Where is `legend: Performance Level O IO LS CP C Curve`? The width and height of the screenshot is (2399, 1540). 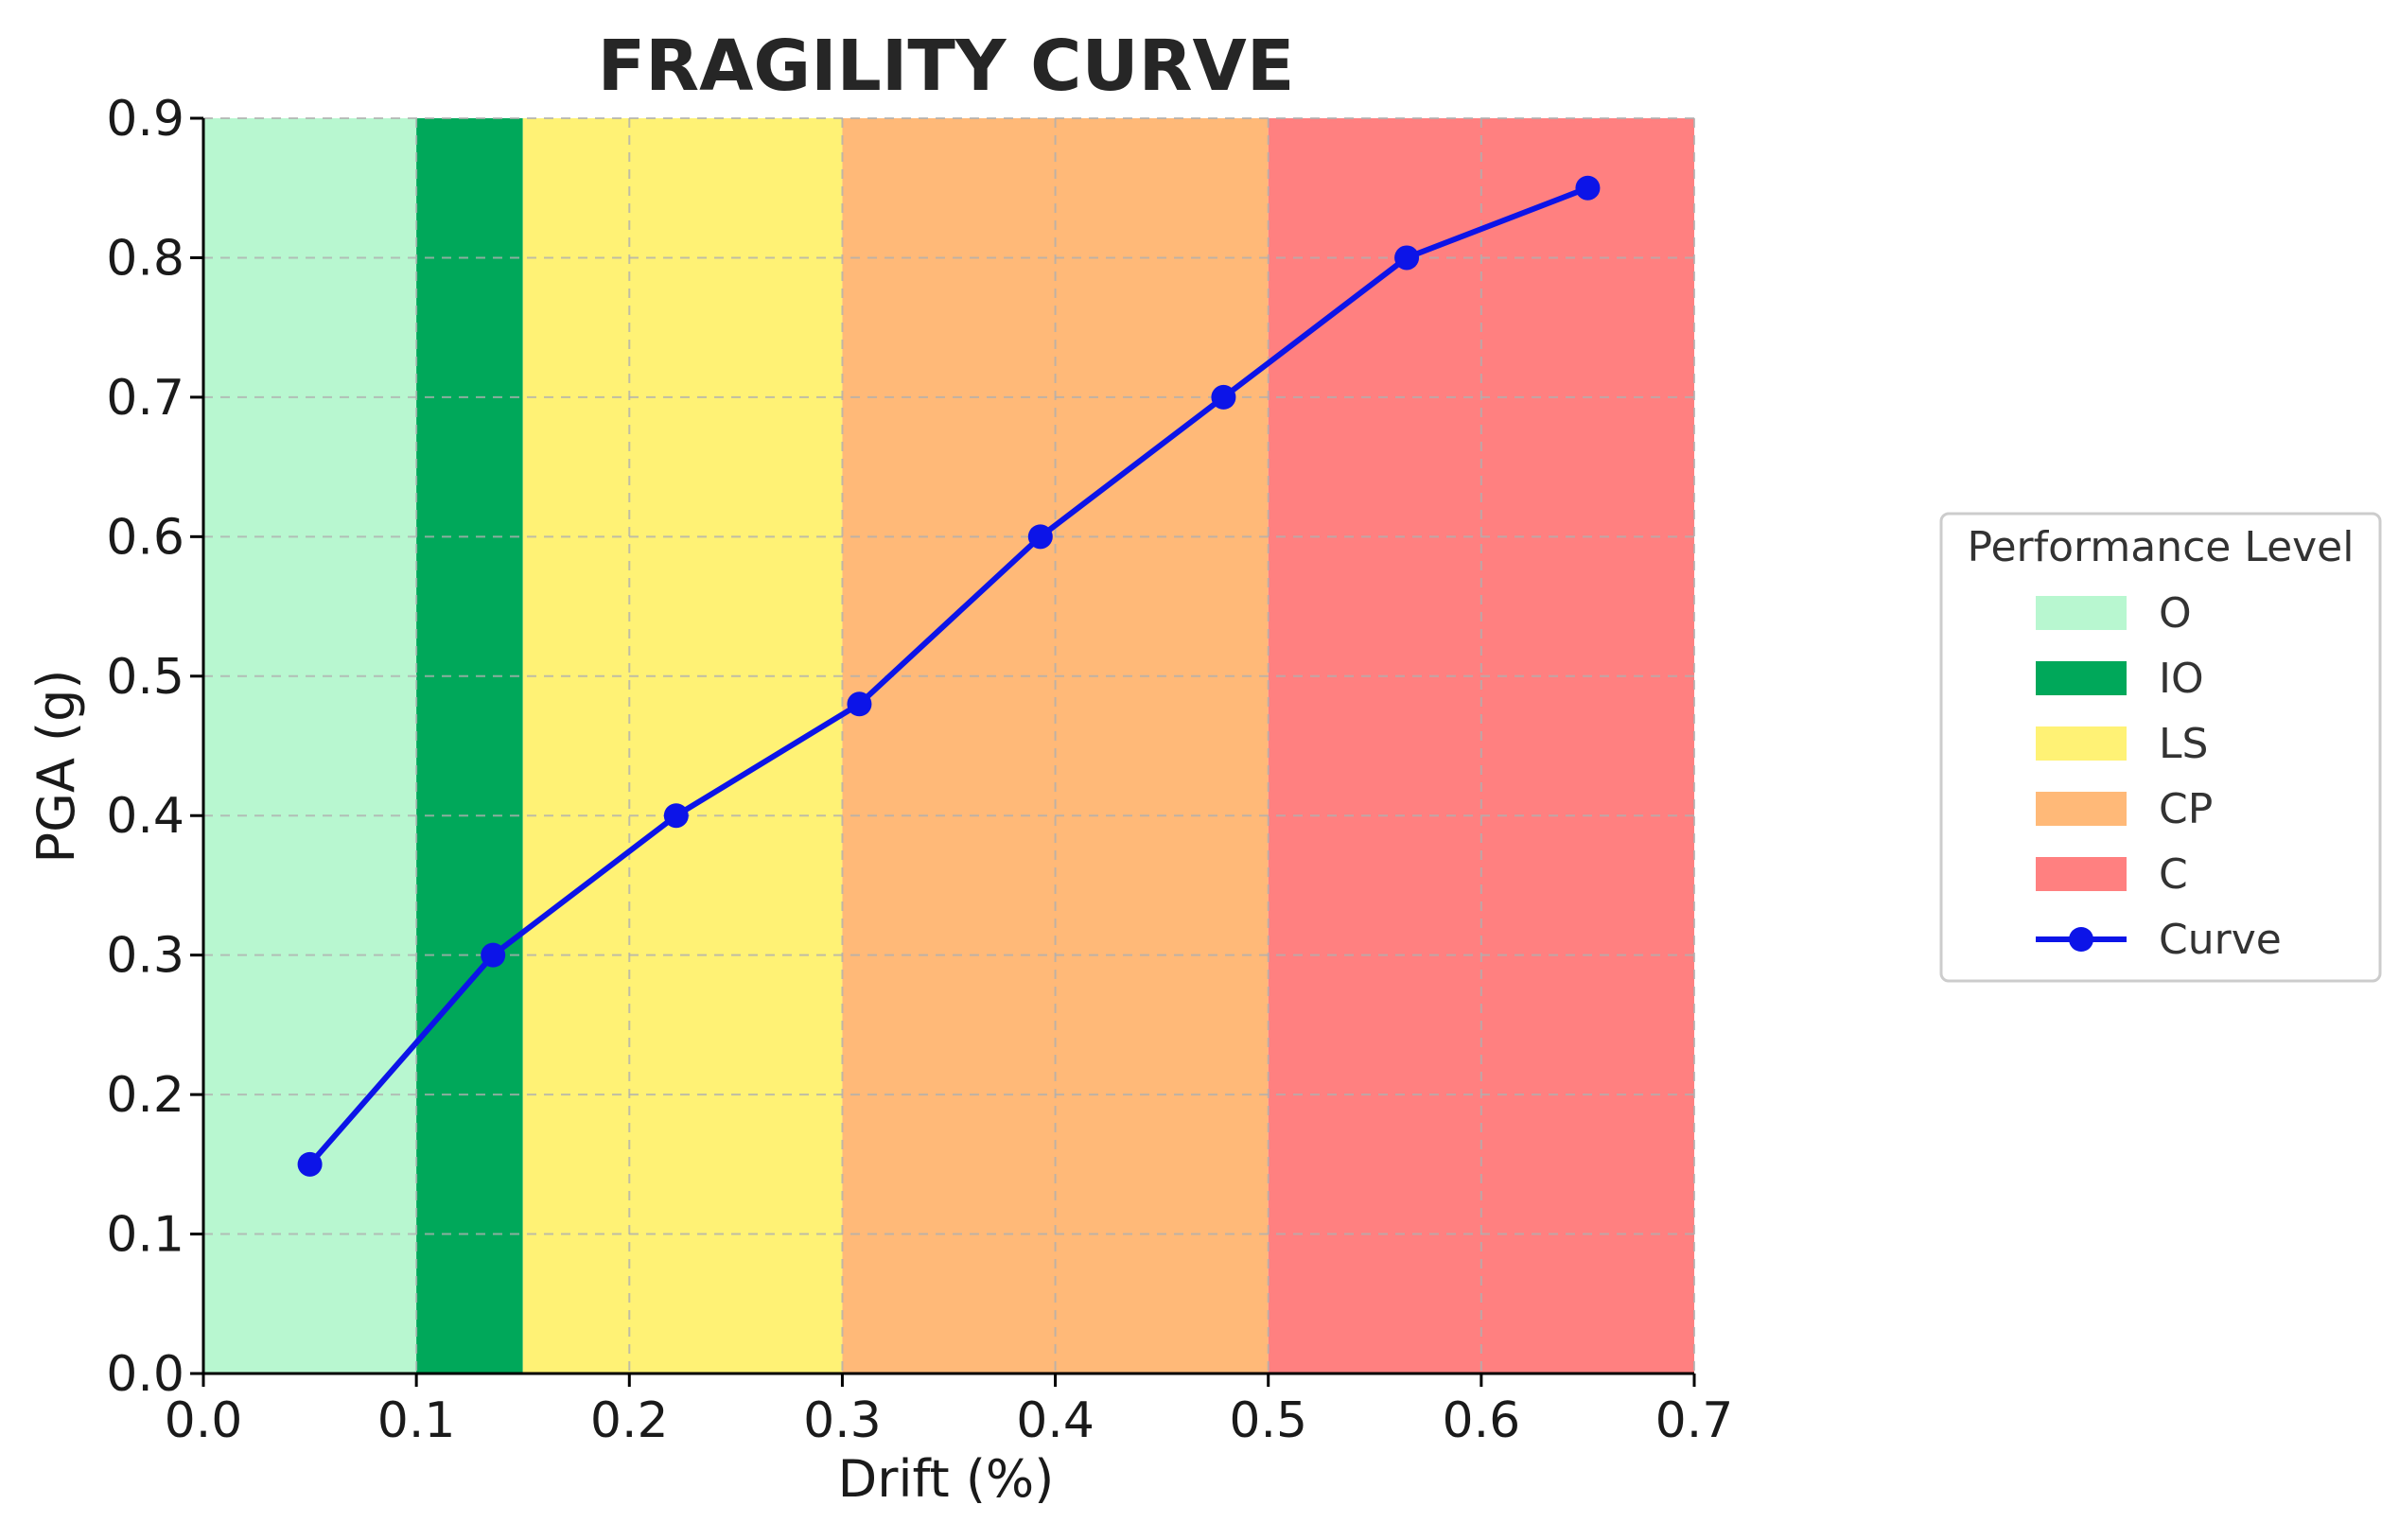
legend: Performance Level O IO LS CP C Curve is located at coordinates (2160, 748).